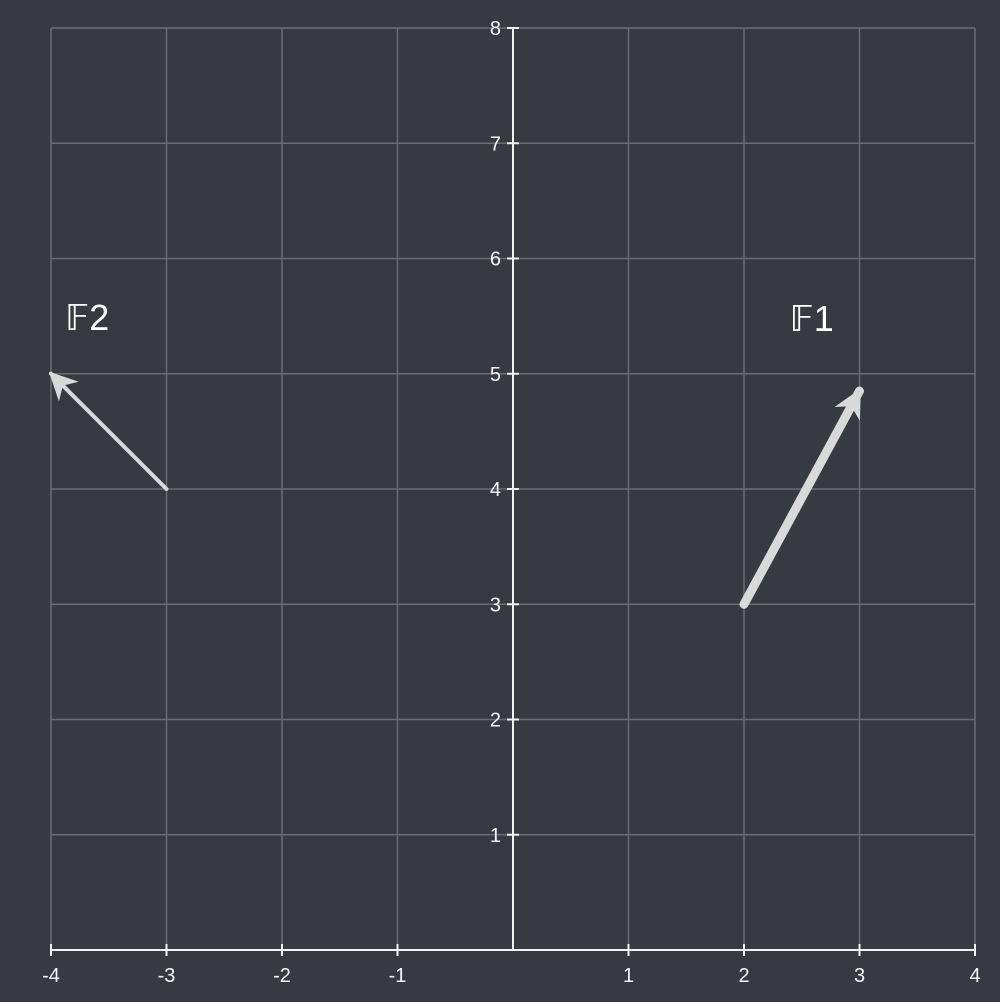 This screenshot has height=1002, width=1000. What do you see at coordinates (495, 29) in the screenshot?
I see `y-tick-label: 8` at bounding box center [495, 29].